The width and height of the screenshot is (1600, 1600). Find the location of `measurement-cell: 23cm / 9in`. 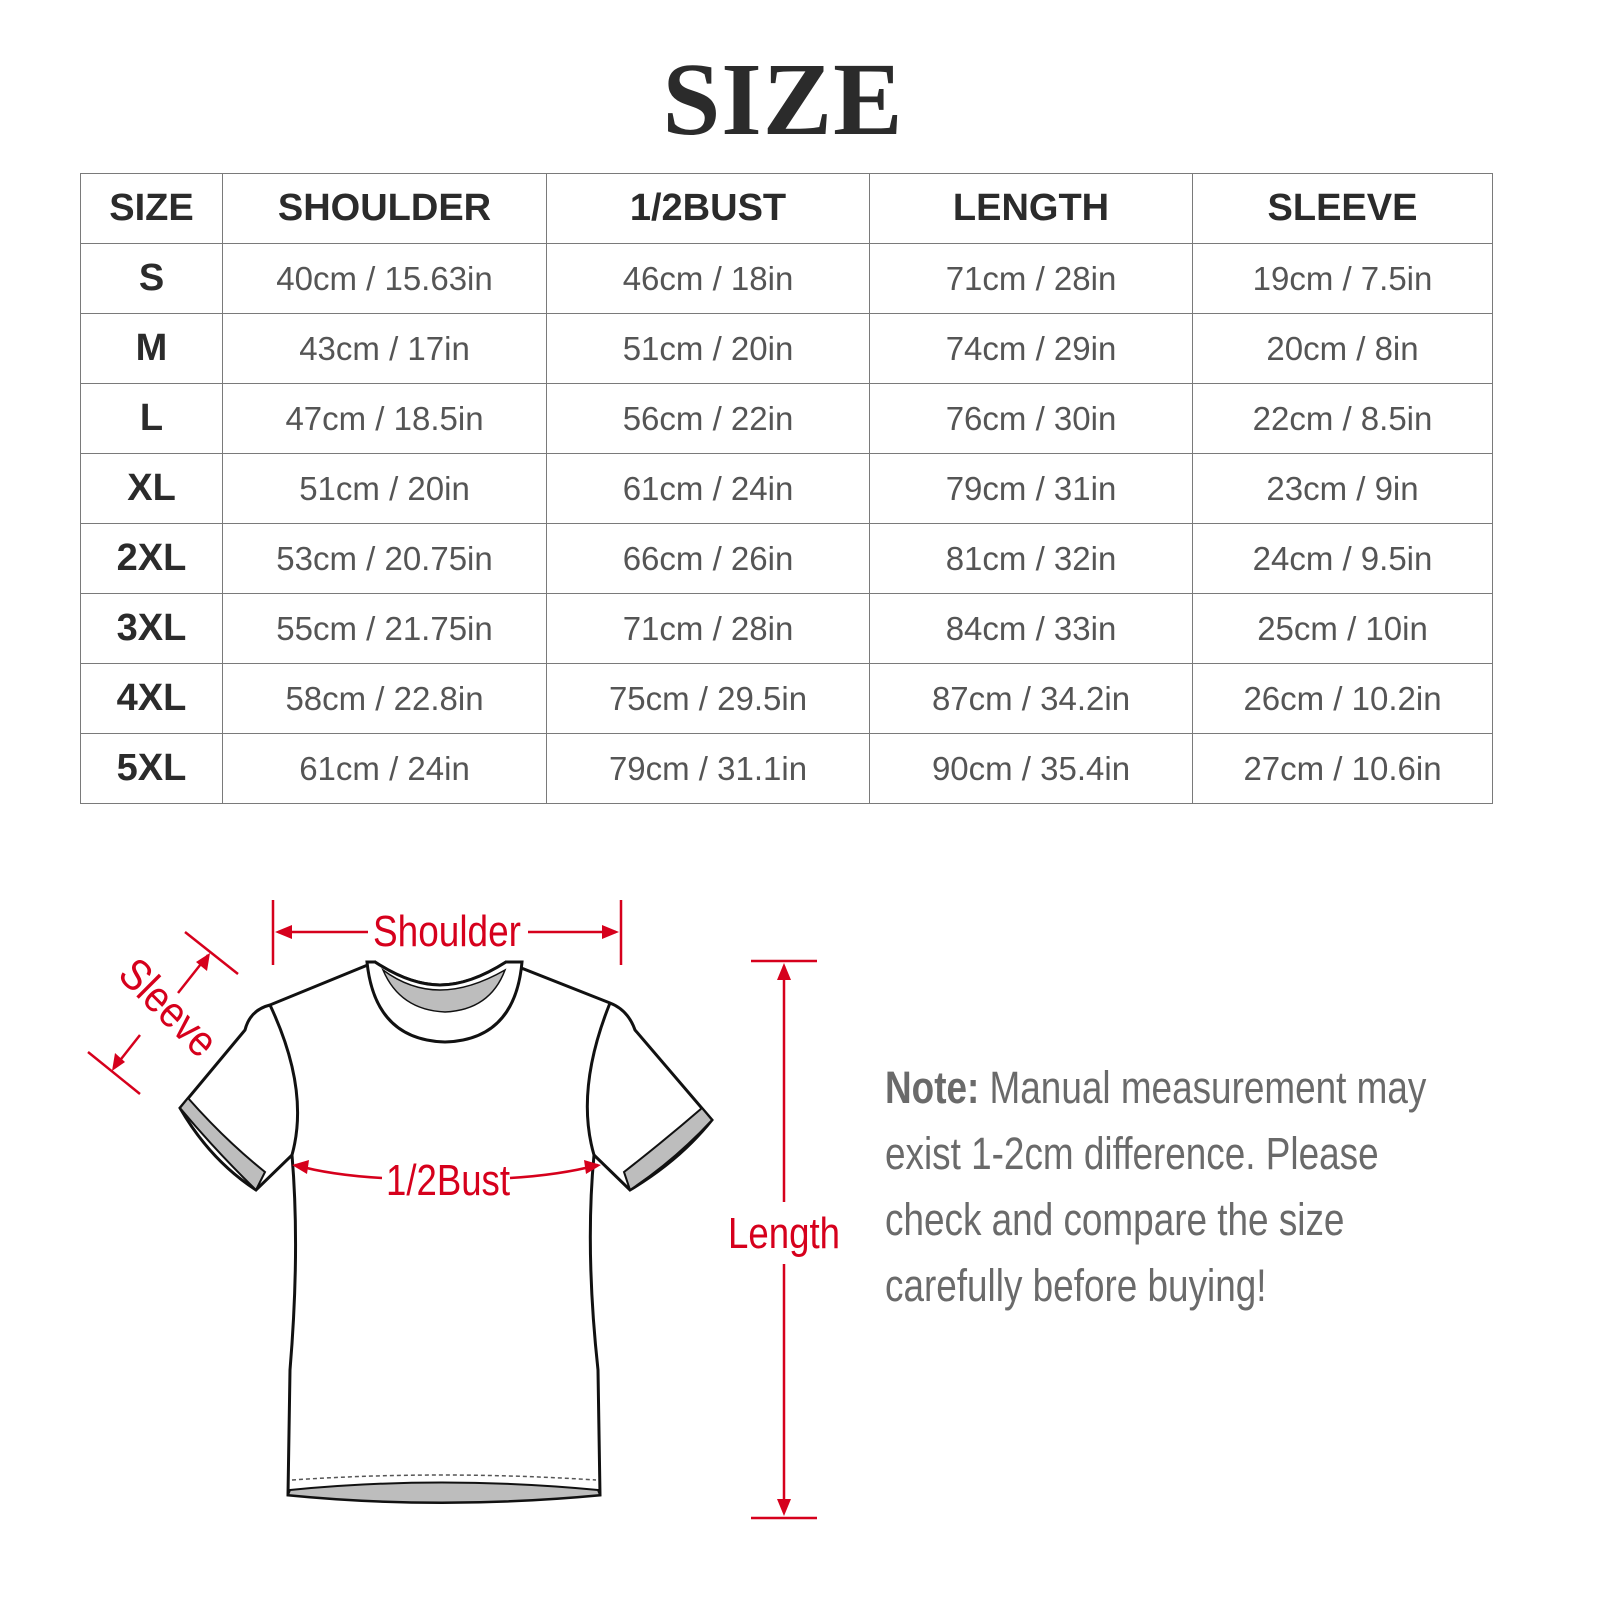

measurement-cell: 23cm / 9in is located at coordinates (1342, 488).